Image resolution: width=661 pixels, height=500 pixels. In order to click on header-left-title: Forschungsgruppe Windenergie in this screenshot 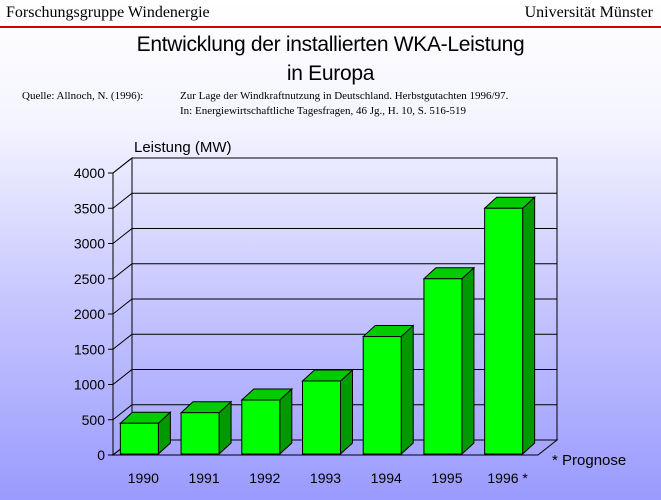, I will do `click(108, 12)`.